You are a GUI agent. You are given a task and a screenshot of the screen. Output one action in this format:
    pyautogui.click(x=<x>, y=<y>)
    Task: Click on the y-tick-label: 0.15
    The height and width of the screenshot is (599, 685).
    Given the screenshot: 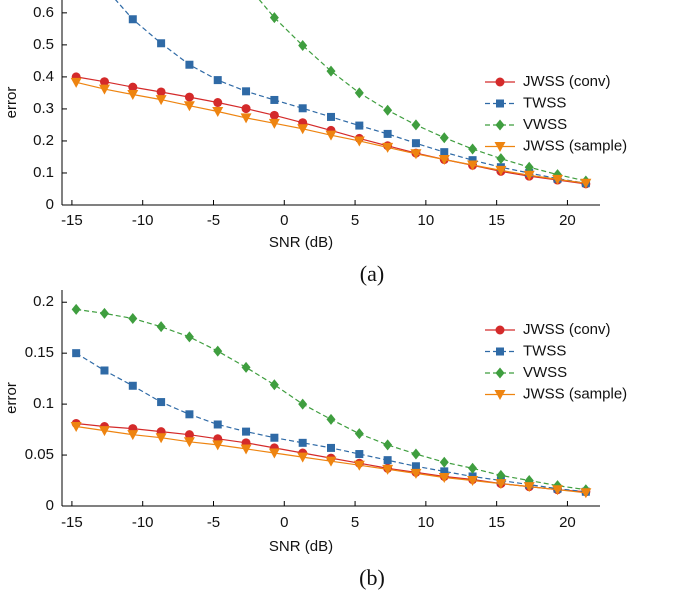 What is the action you would take?
    pyautogui.click(x=39, y=352)
    